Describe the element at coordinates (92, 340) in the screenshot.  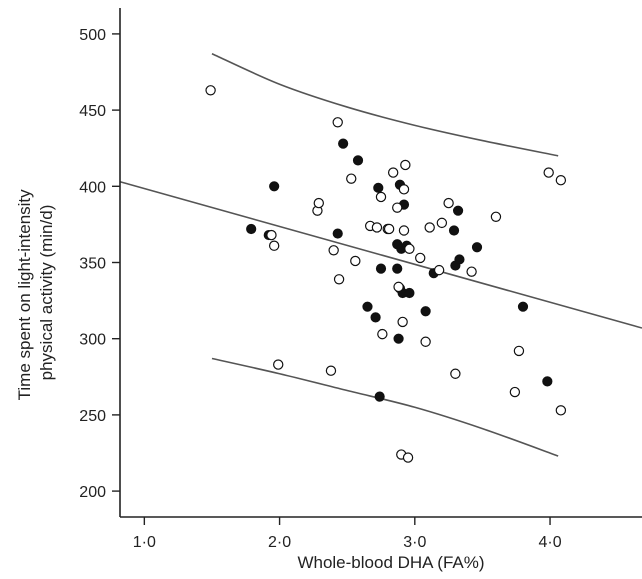
I see `y-tick-label: 300` at that location.